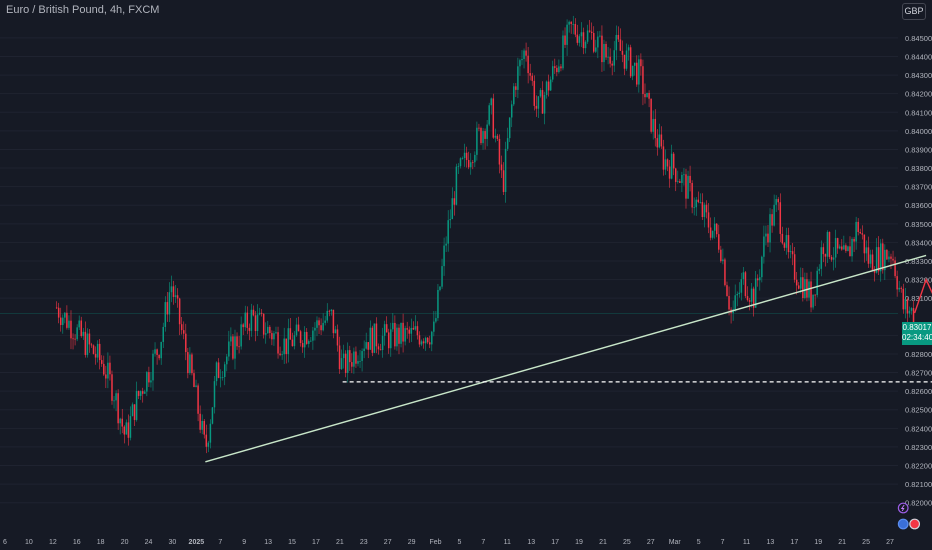  Describe the element at coordinates (918, 503) in the screenshot. I see `price-tick-label: 0.82000` at that location.